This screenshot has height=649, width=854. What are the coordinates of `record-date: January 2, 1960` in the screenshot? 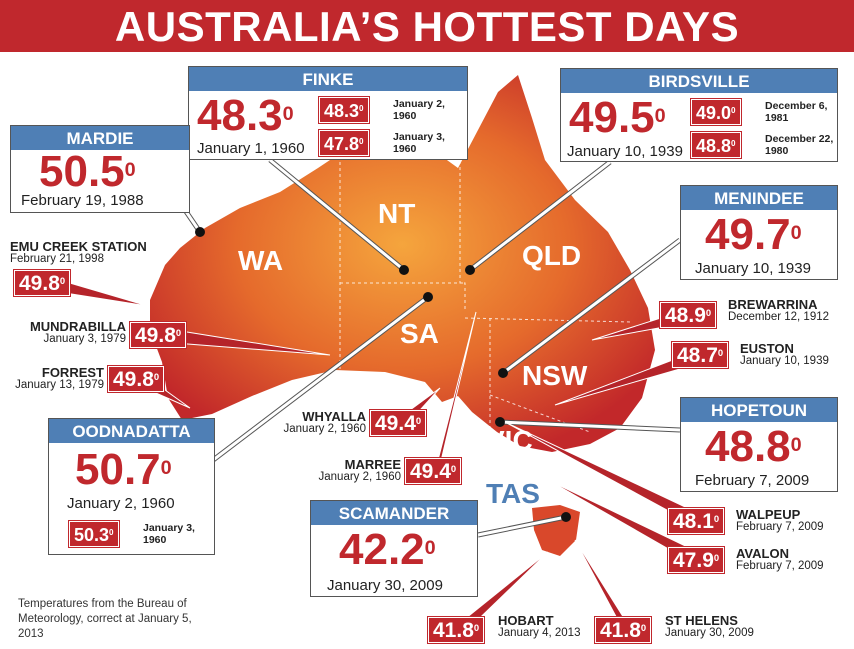 It's located at (121, 503).